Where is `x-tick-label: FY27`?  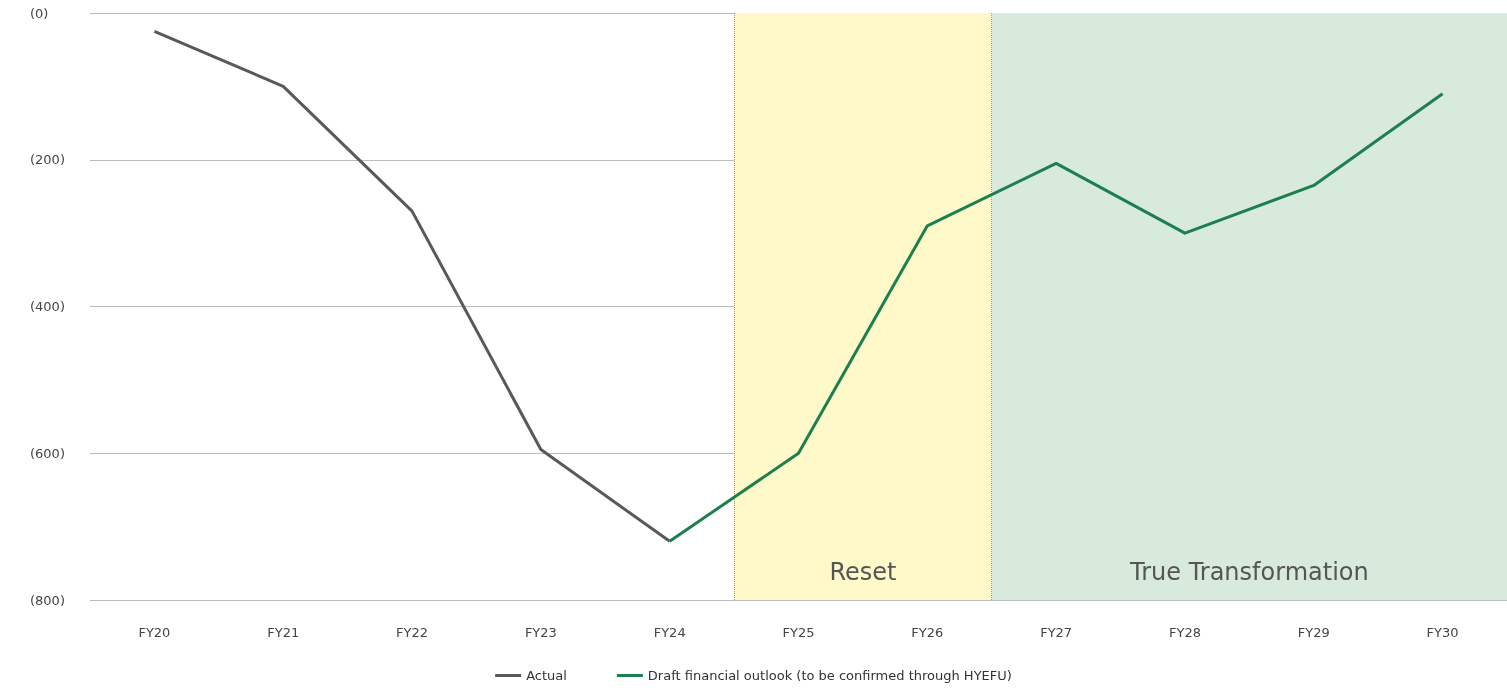 x-tick-label: FY27 is located at coordinates (1056, 632).